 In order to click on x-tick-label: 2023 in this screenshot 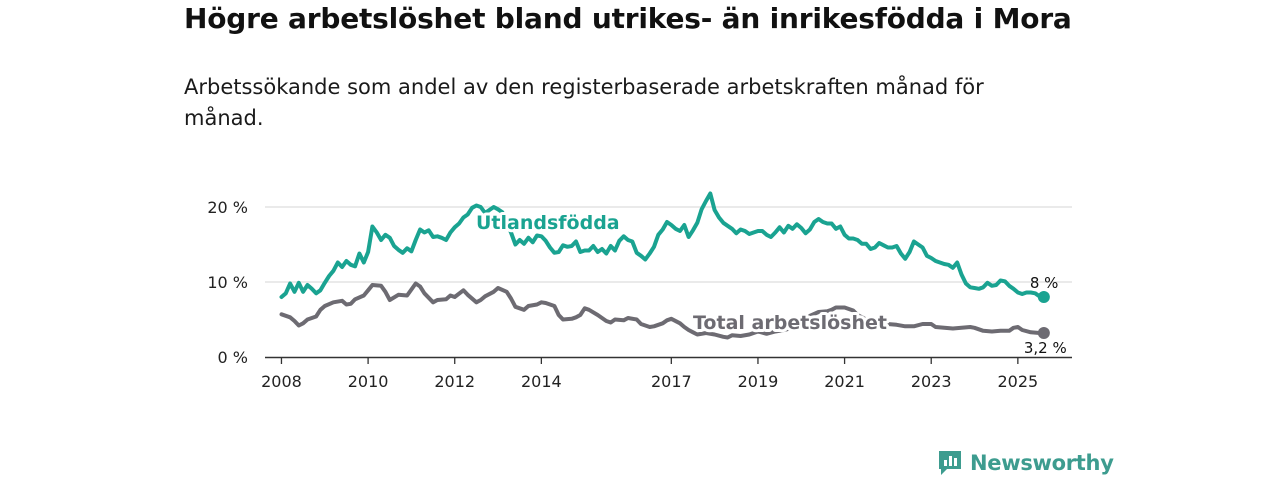, I will do `click(931, 381)`.